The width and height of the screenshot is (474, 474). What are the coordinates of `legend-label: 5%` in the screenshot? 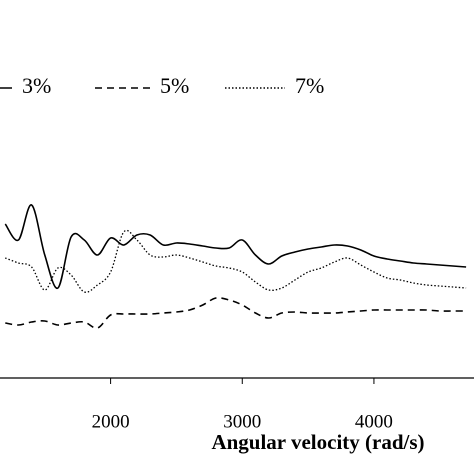 It's located at (174, 85).